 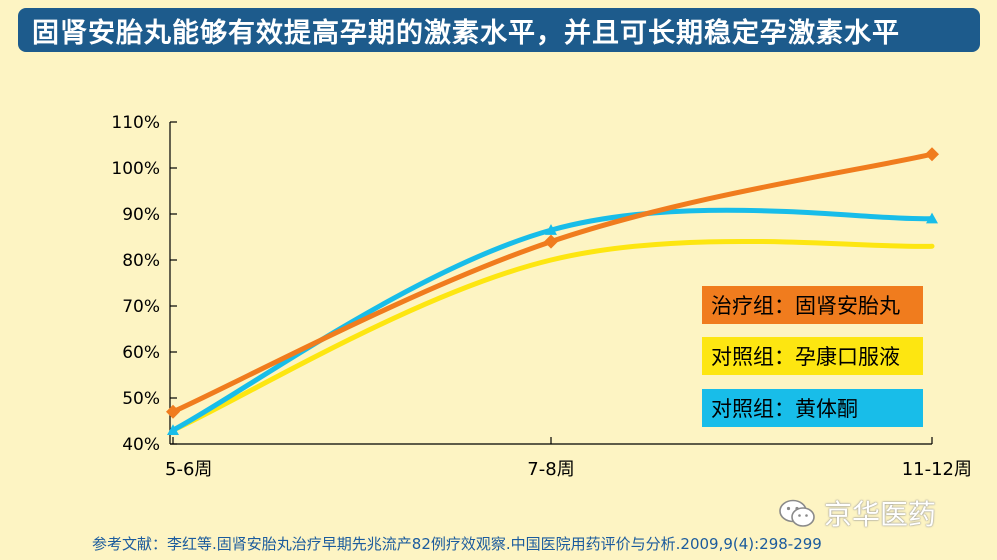 What do you see at coordinates (880, 514) in the screenshot?
I see `watermark-text: 京华医药` at bounding box center [880, 514].